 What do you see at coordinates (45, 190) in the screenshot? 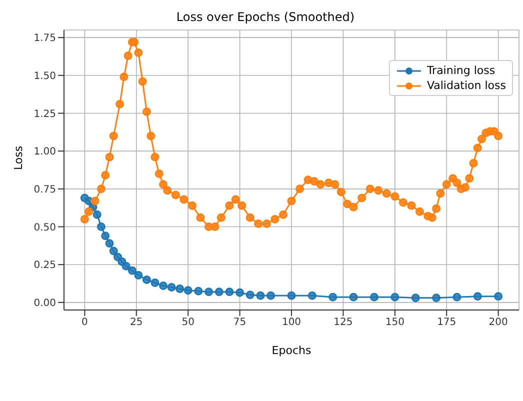
I see `y-tick-label: 0.75` at bounding box center [45, 190].